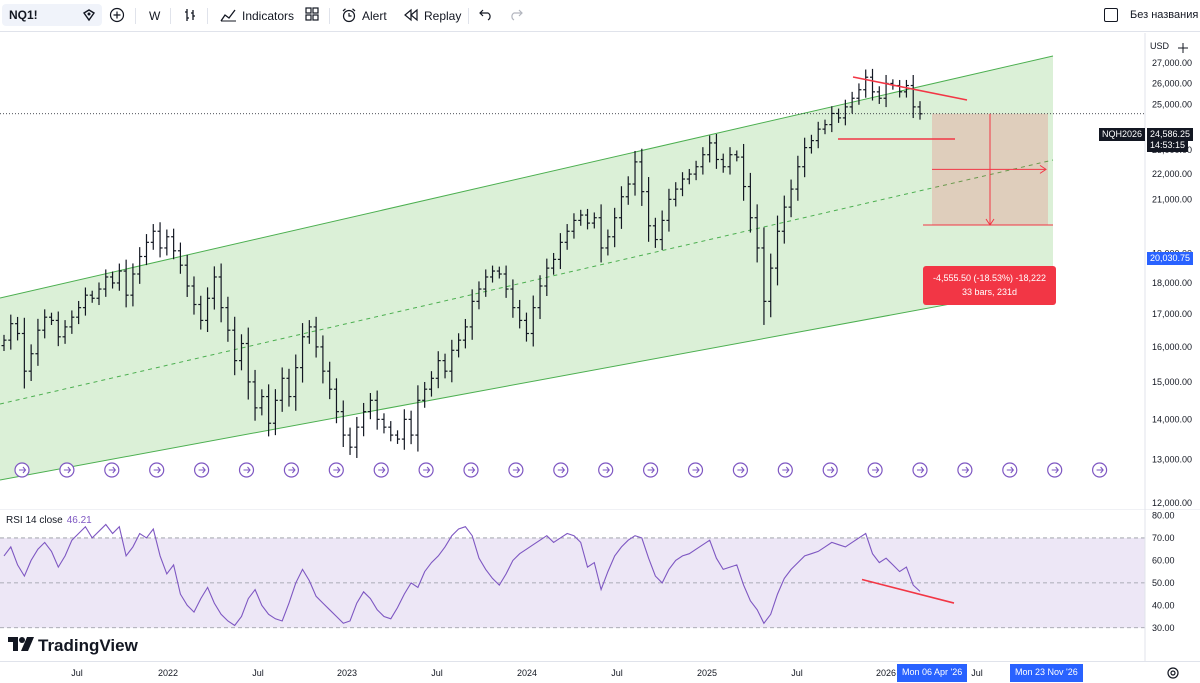  What do you see at coordinates (1172, 460) in the screenshot?
I see `price-tick-label: 13,000.00` at bounding box center [1172, 460].